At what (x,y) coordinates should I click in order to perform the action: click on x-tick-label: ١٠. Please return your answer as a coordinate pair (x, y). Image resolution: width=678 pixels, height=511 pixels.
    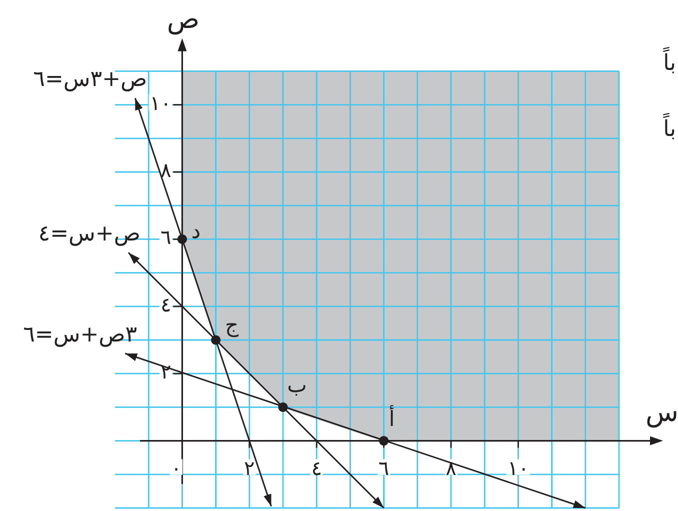
    Looking at the image, I should click on (518, 468).